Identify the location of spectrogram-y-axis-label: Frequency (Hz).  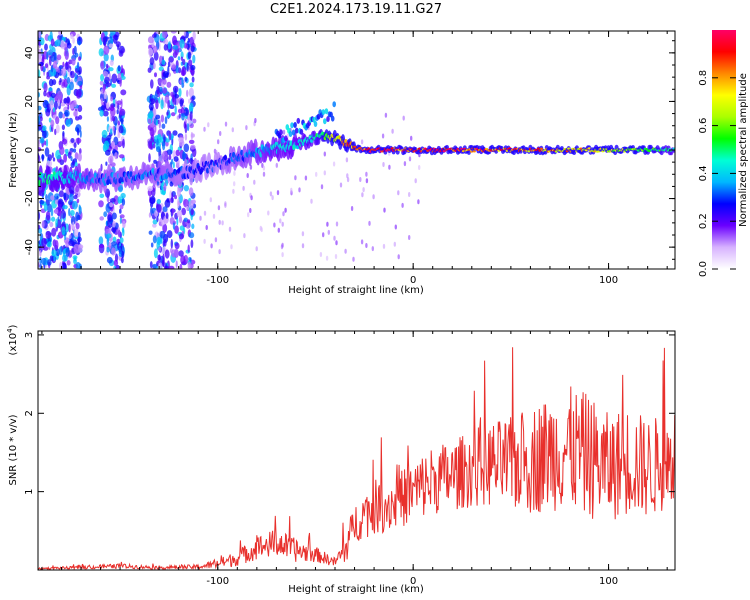
(13, 150).